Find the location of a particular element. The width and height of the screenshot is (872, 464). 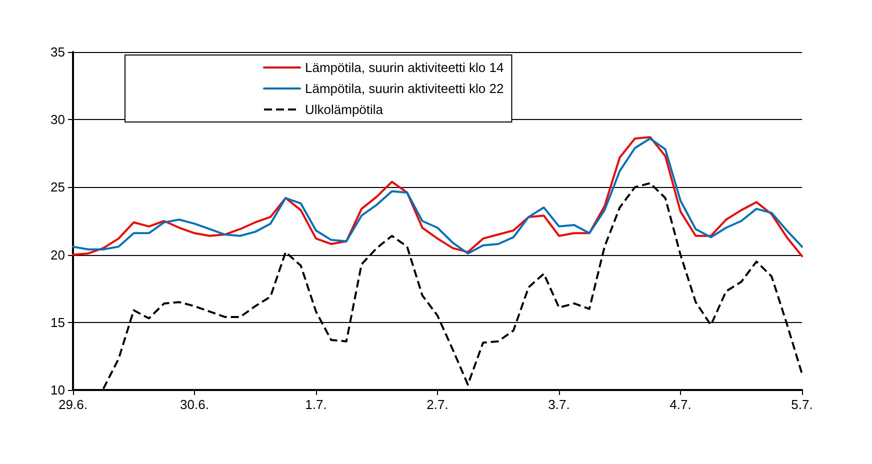

x-tick-label: 1.7. is located at coordinates (316, 404).